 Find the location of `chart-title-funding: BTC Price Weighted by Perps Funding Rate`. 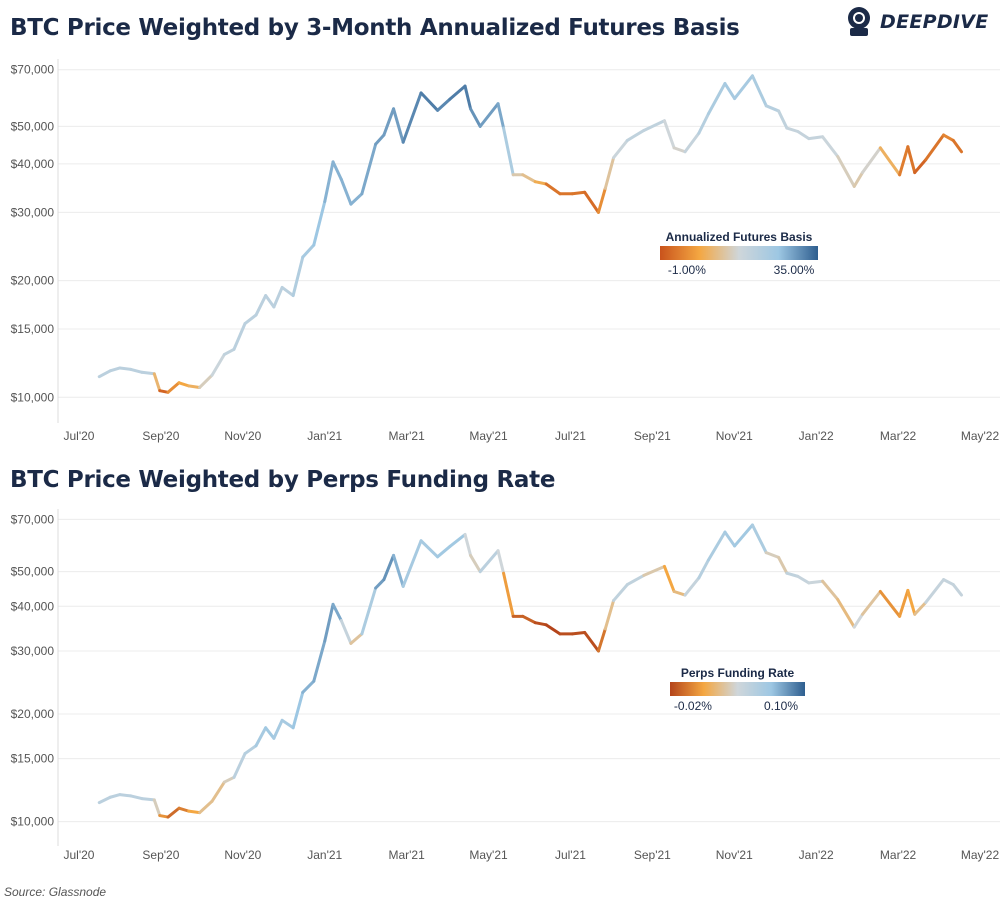

chart-title-funding: BTC Price Weighted by Perps Funding Rate is located at coordinates (283, 480).